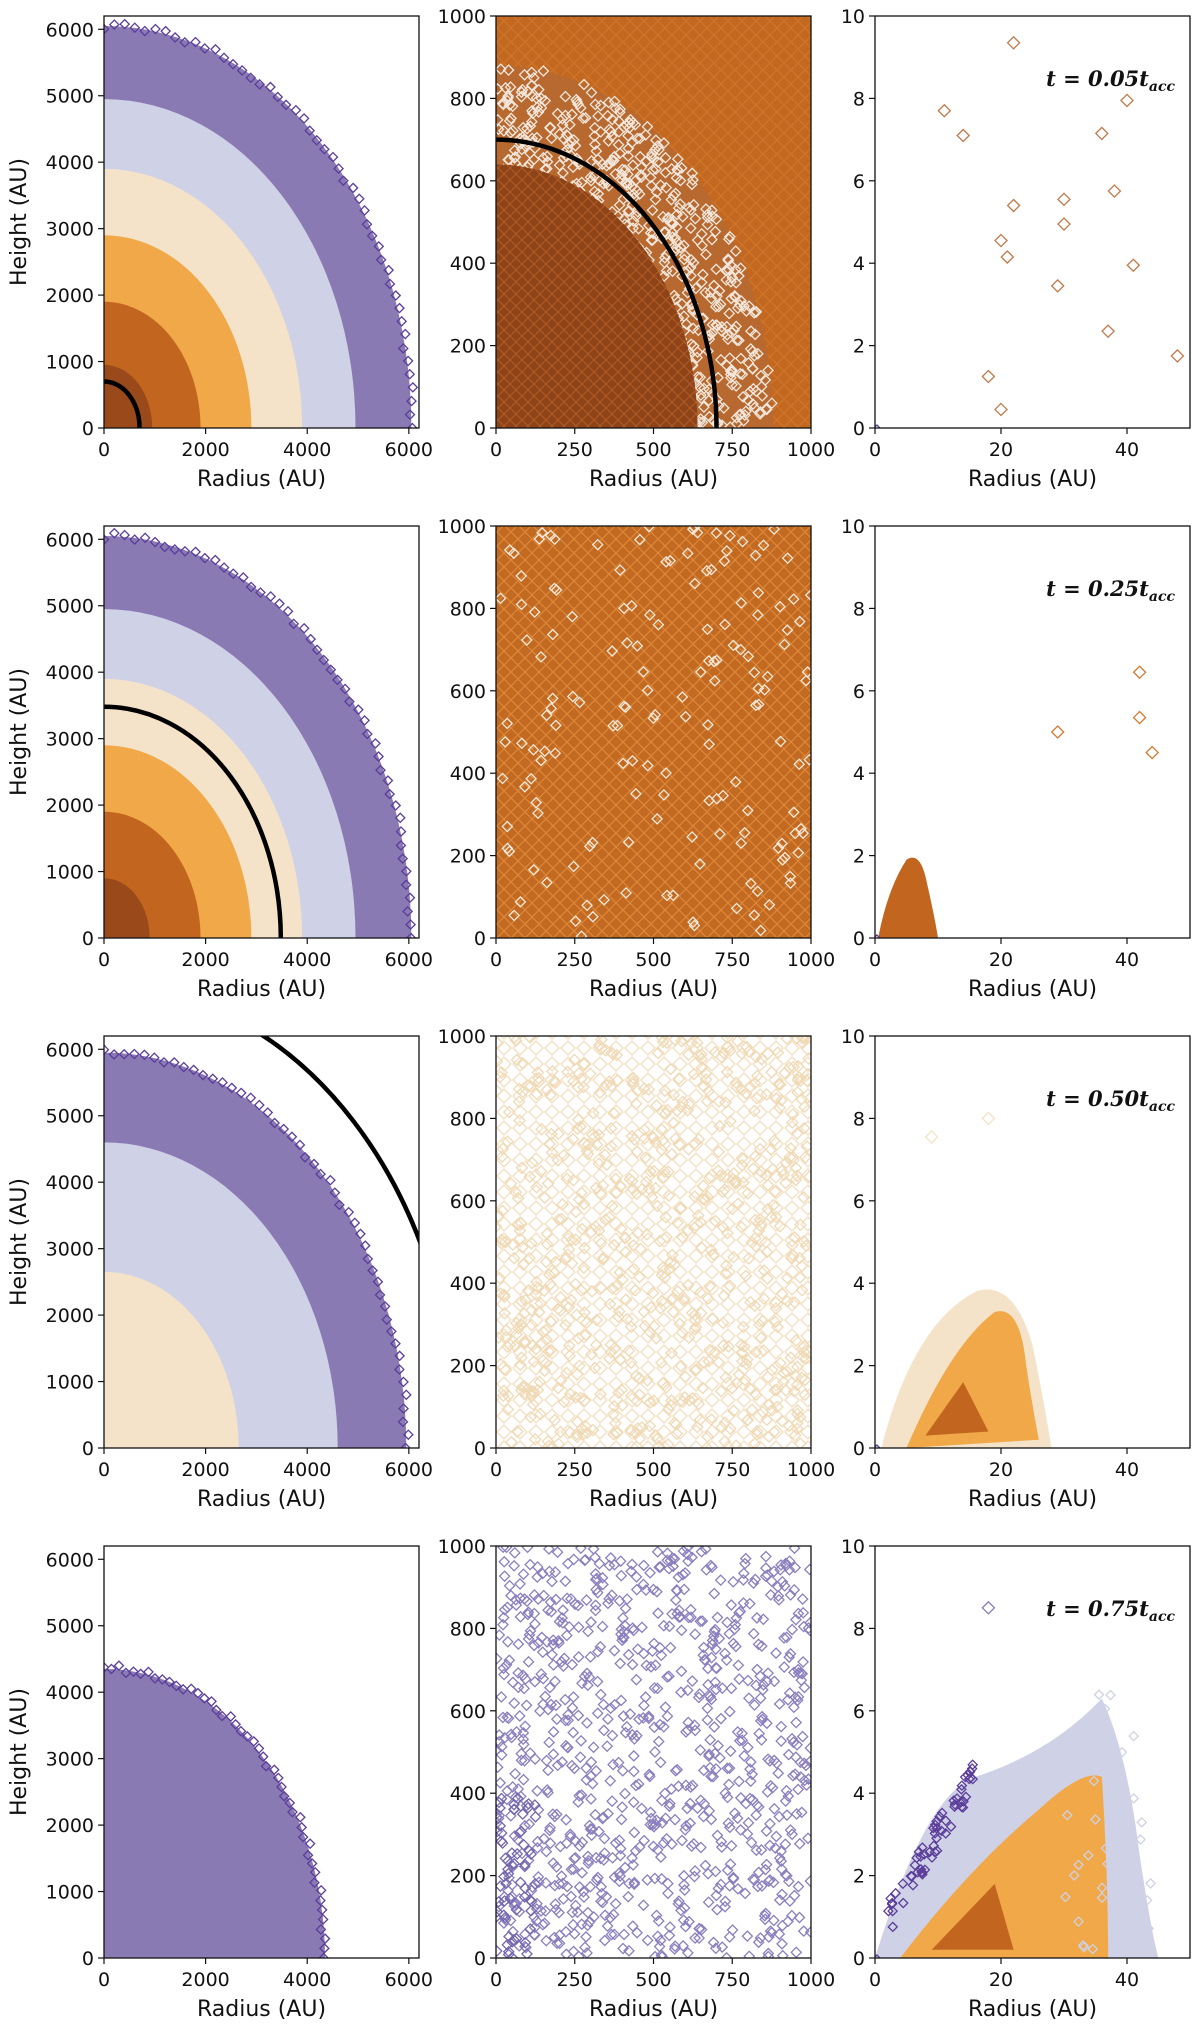 This screenshot has height=2029, width=1200. What do you see at coordinates (70, 1893) in the screenshot?
I see `y-tick-label: 1000` at bounding box center [70, 1893].